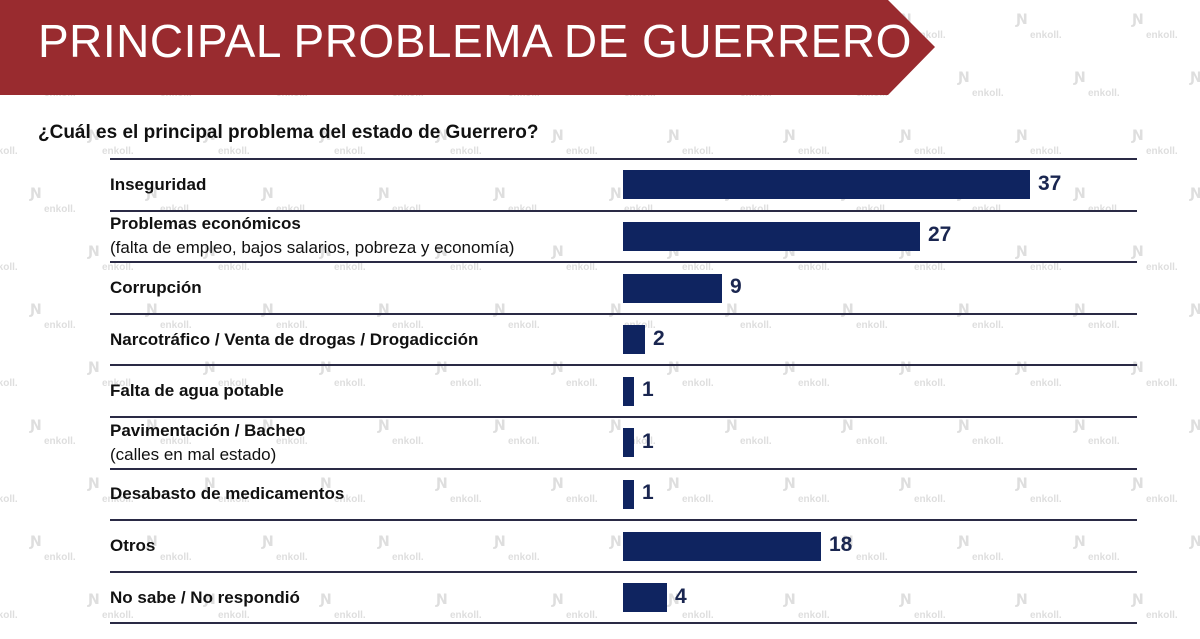 The width and height of the screenshot is (1200, 639). What do you see at coordinates (227, 494) in the screenshot?
I see `category-name: Desabasto de medicamentos` at bounding box center [227, 494].